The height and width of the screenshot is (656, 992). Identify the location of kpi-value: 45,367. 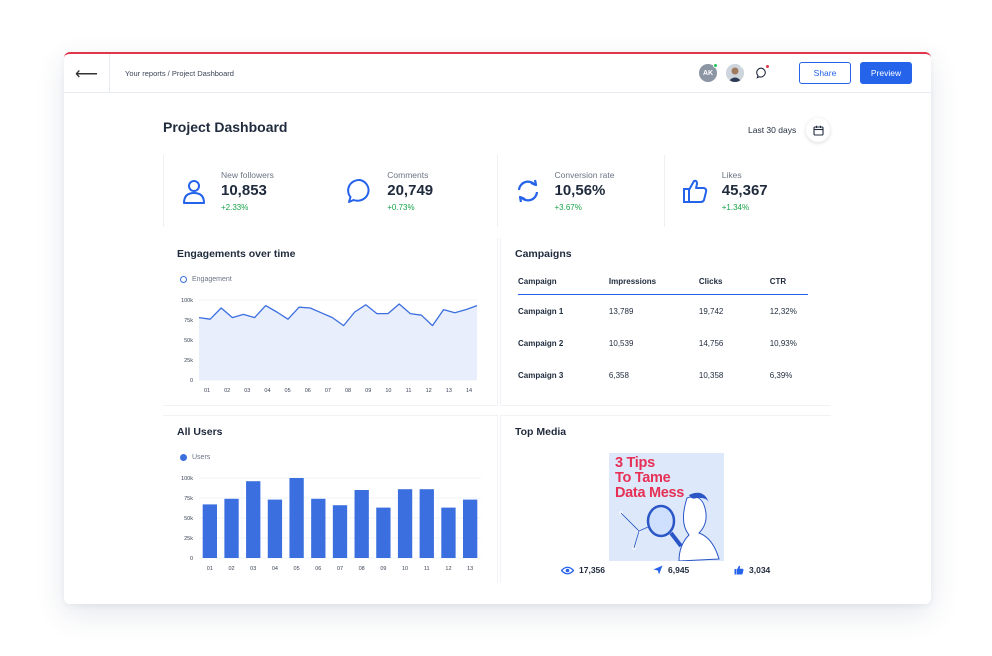
(744, 190).